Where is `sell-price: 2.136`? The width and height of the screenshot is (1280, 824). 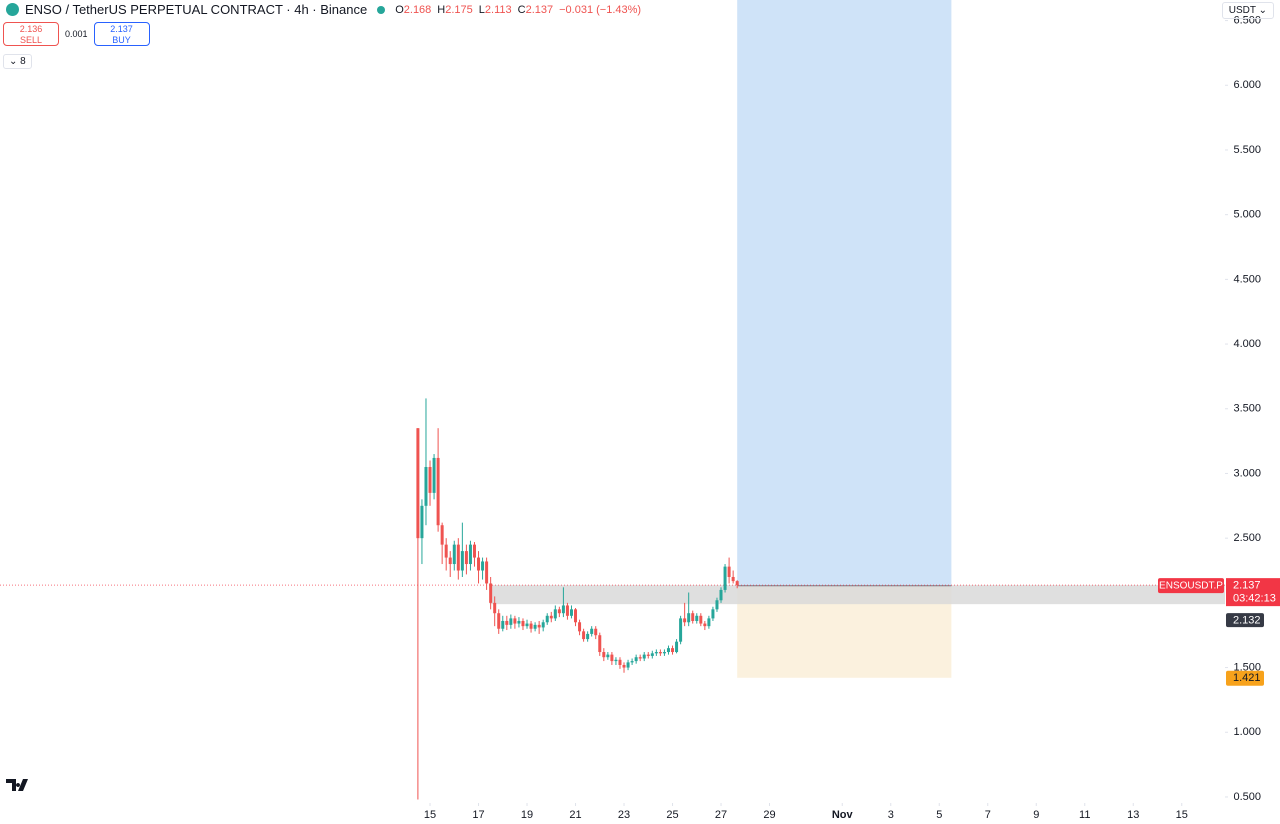 sell-price: 2.136 is located at coordinates (31, 29).